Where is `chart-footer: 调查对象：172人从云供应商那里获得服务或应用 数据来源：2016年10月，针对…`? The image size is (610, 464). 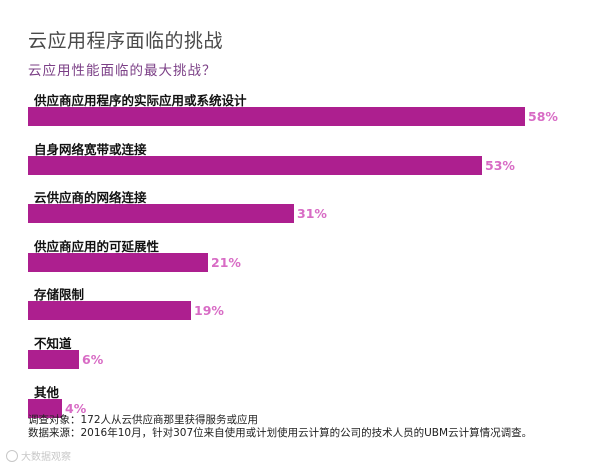
chart-footer: 调查对象：172人从云供应商那里获得服务或应用 数据来源：2016年10月，针对… is located at coordinates (280, 427).